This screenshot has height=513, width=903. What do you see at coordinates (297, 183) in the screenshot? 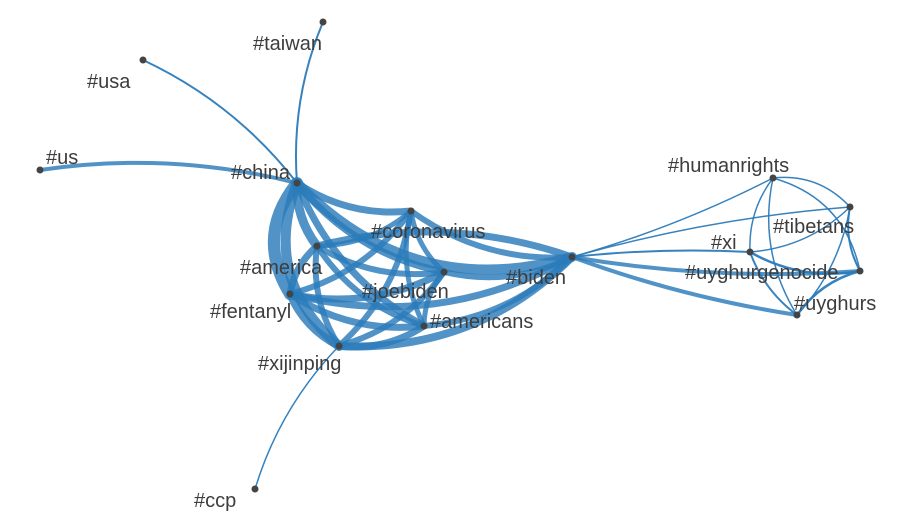
I see `node-china` at bounding box center [297, 183].